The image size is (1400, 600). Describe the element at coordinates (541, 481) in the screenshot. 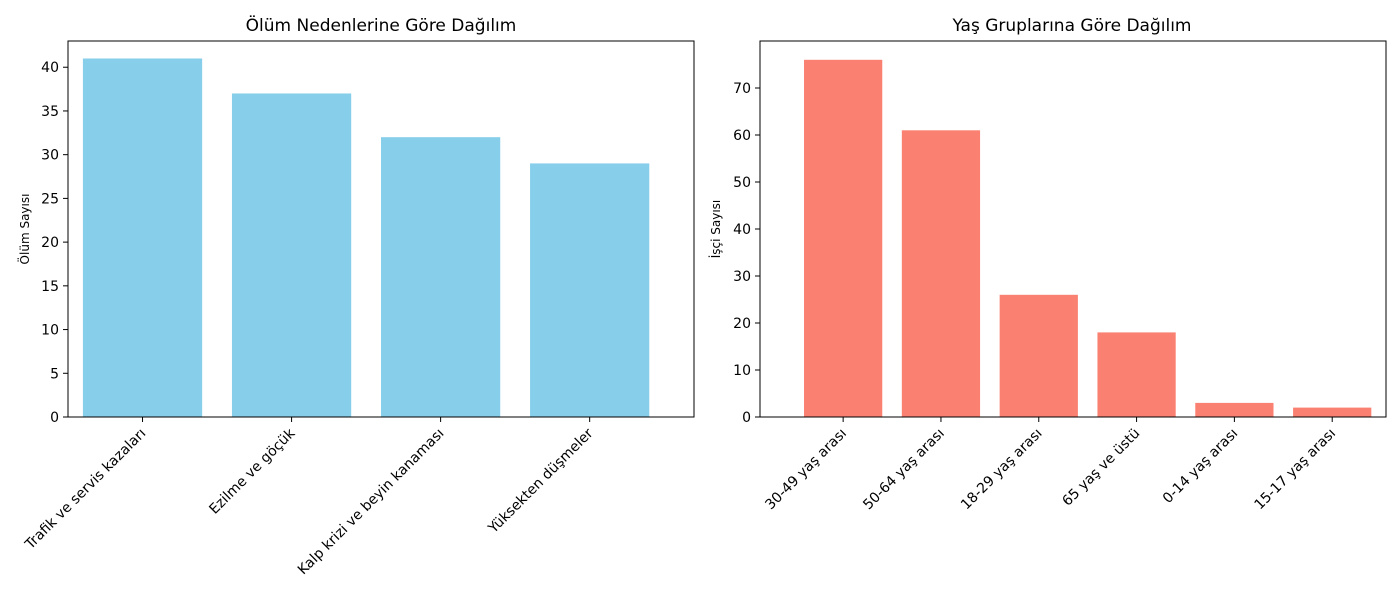

I see `x-tick-label: Yüksekten düşmeler` at that location.